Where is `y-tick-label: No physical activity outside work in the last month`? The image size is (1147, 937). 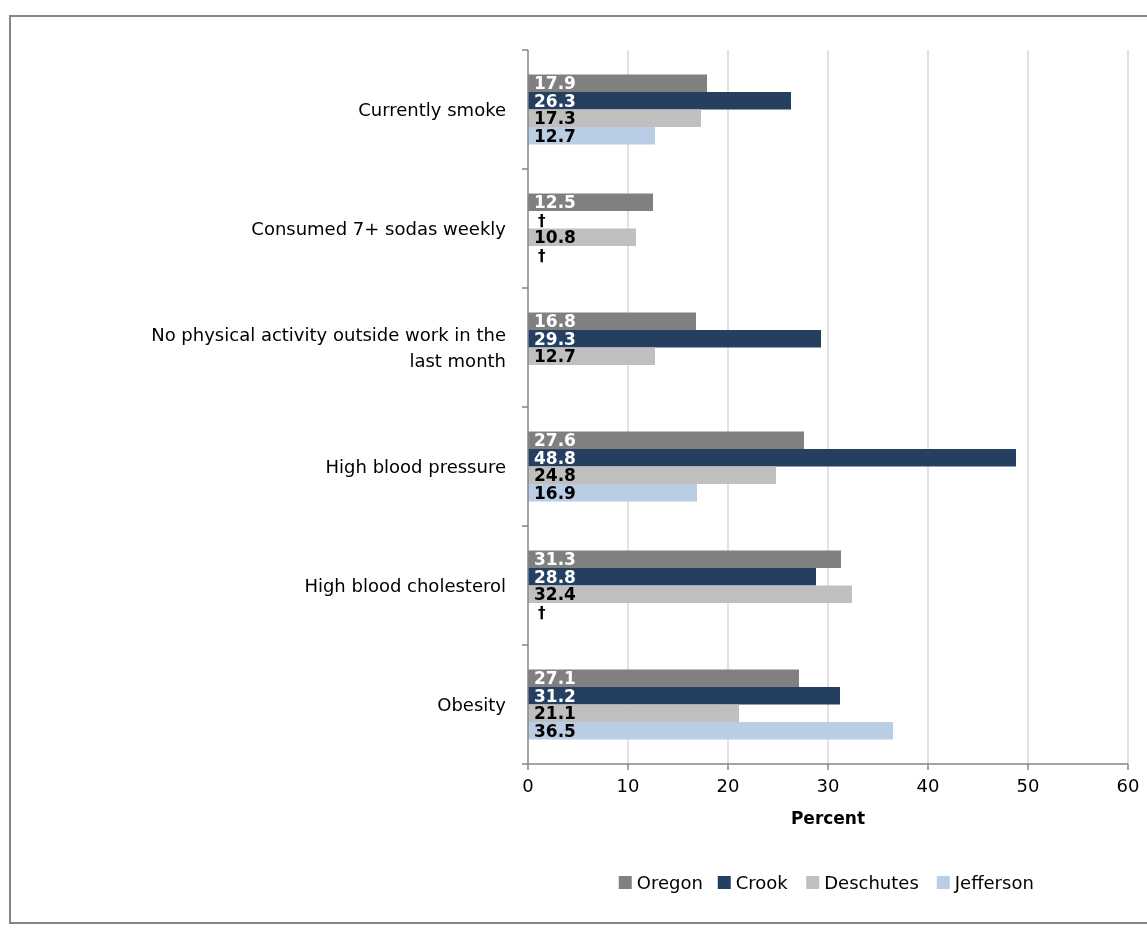
y-tick-label: No physical activity outside work in the last month is located at coordinates (328, 347).